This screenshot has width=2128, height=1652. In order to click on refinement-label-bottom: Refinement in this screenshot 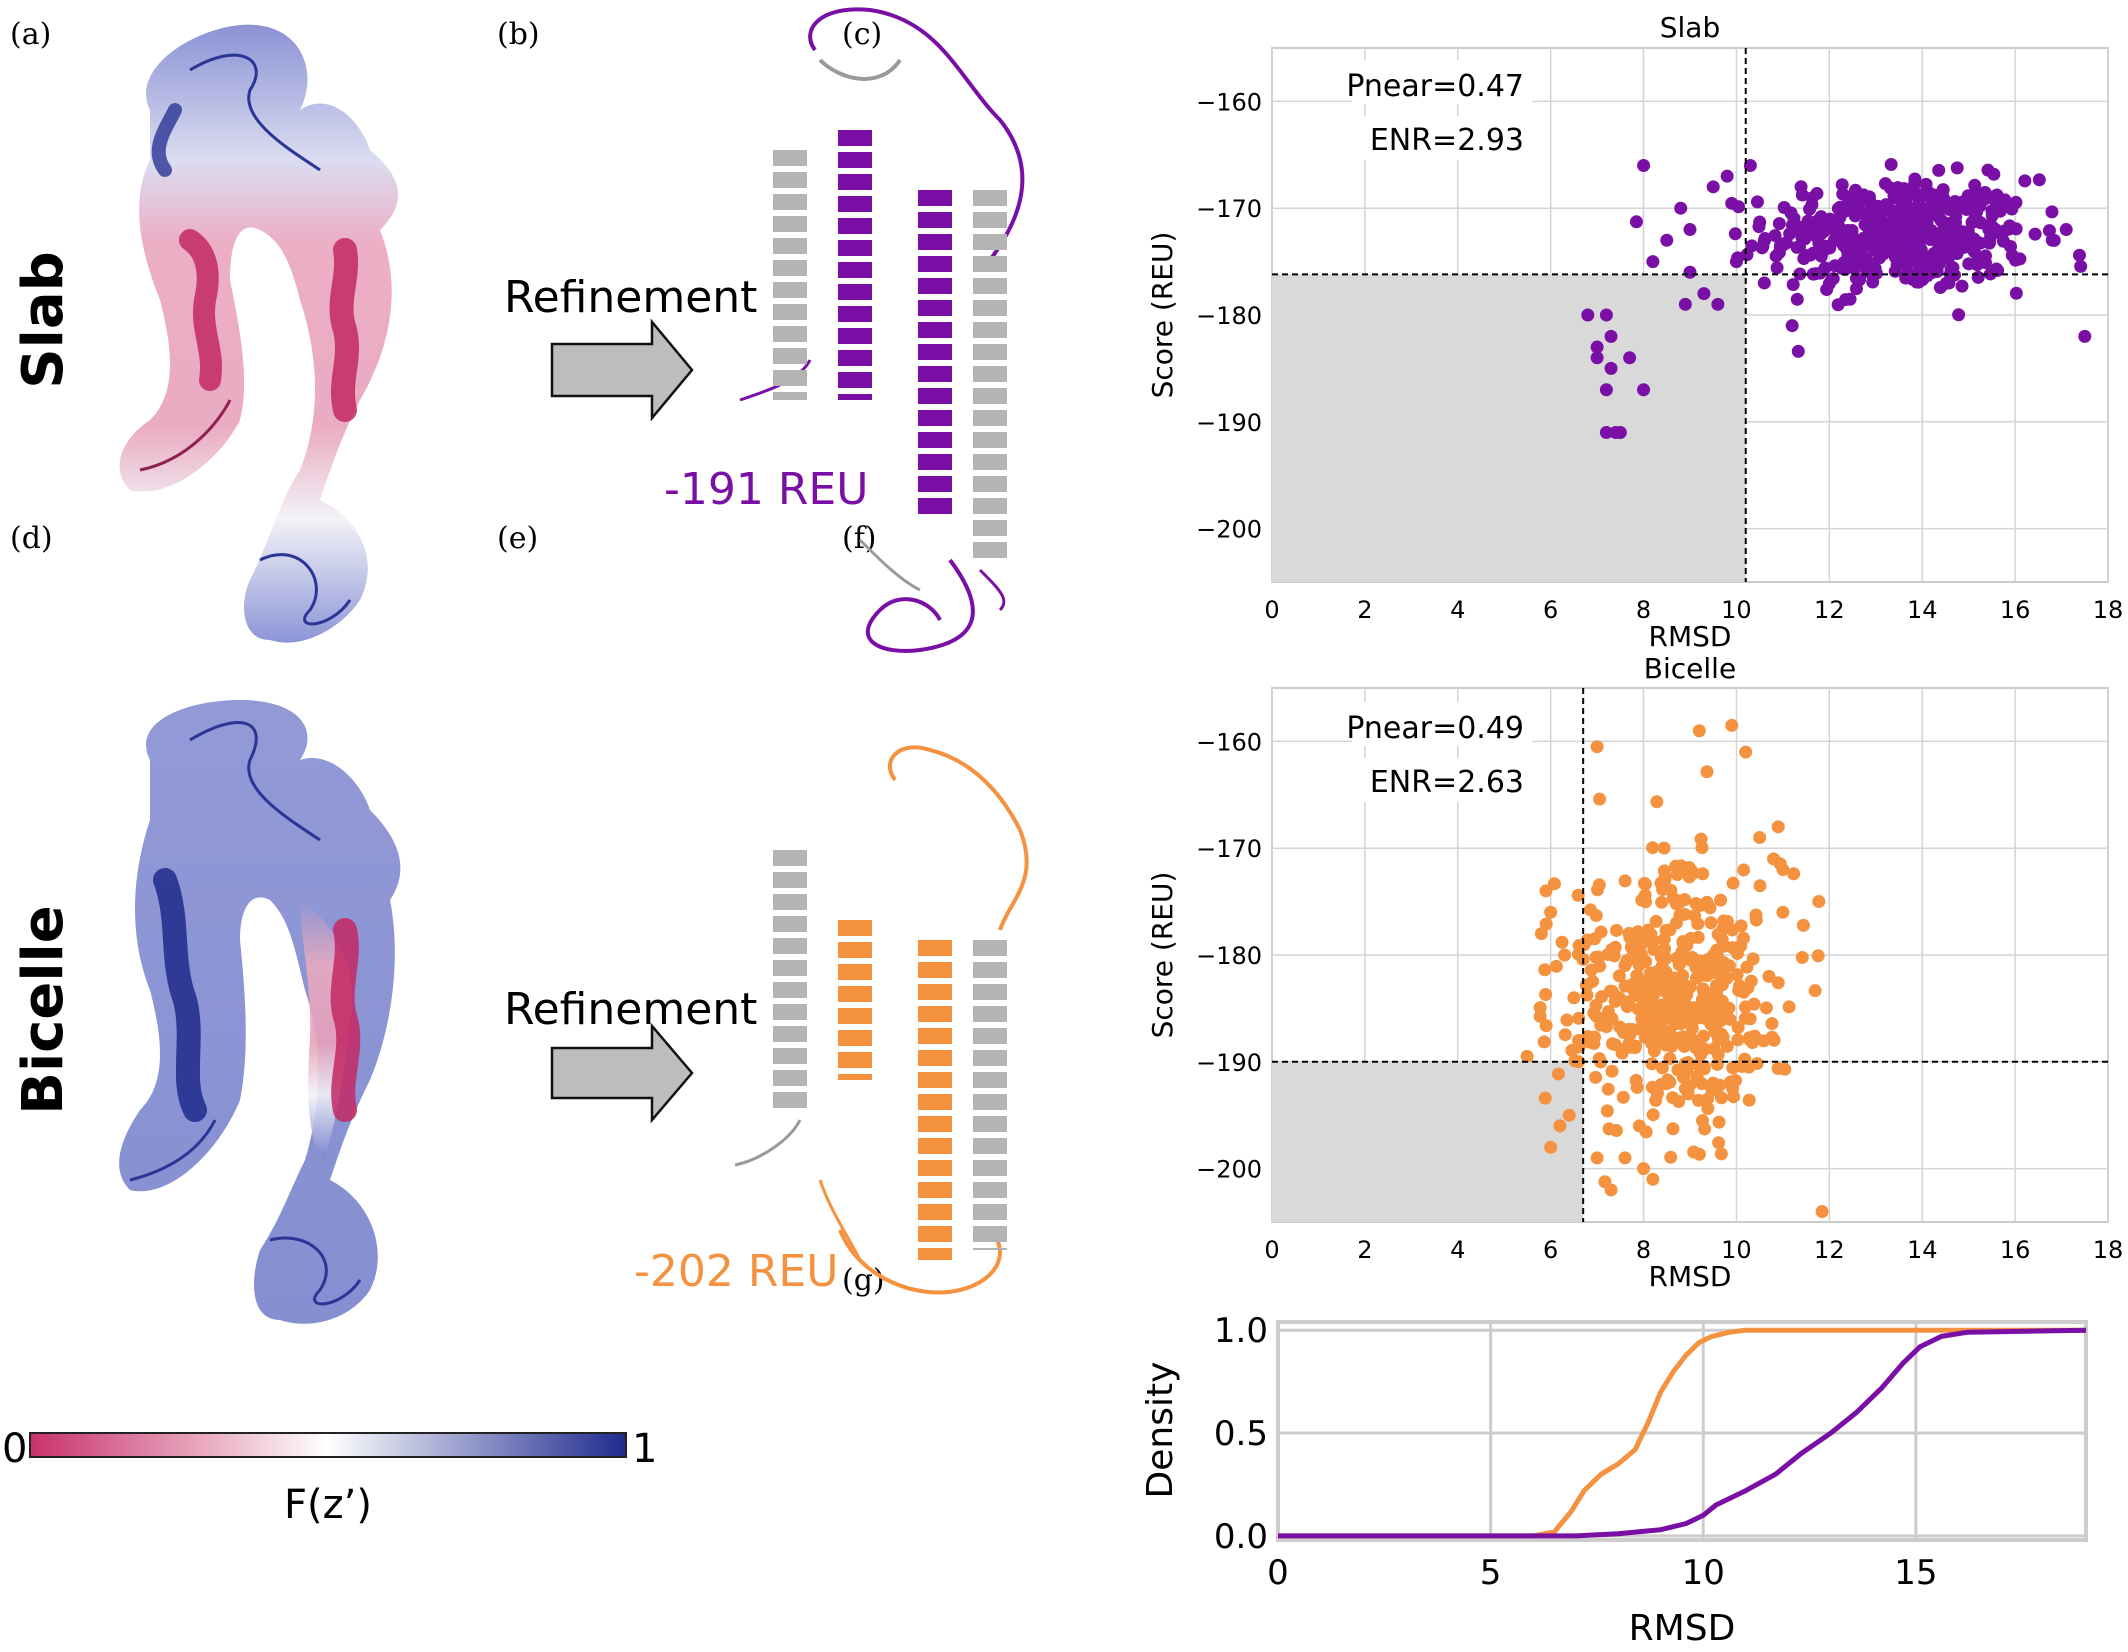, I will do `click(630, 1009)`.